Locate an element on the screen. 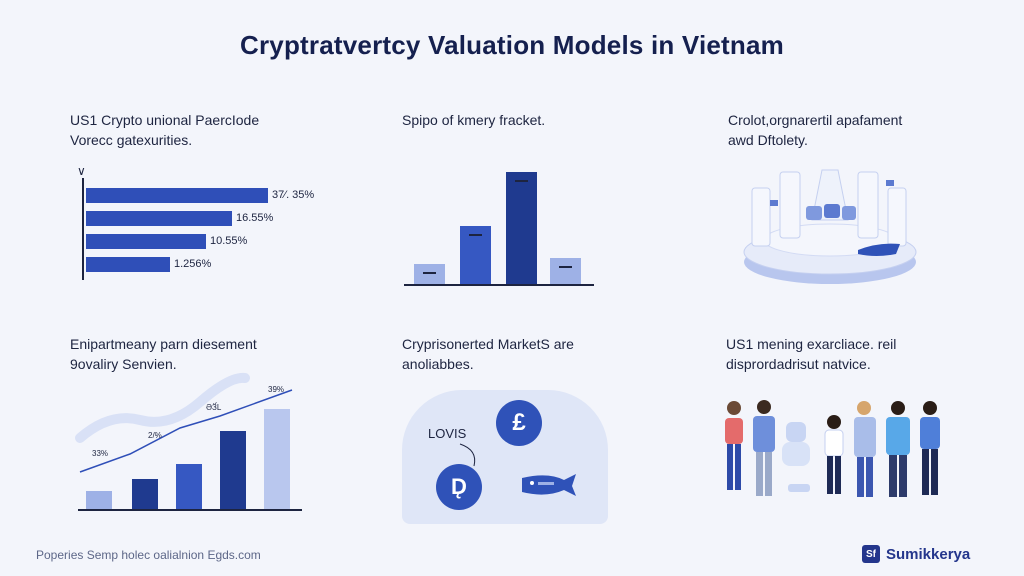 The image size is (1024, 576). panel4-caption-line2: 9ovaliry Senvien. is located at coordinates (123, 364).